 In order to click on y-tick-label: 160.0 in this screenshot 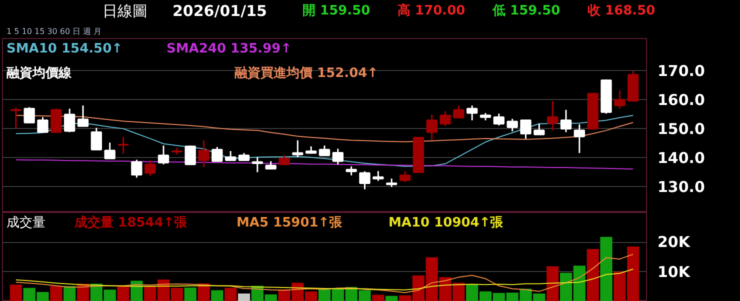, I will do `click(681, 99)`.